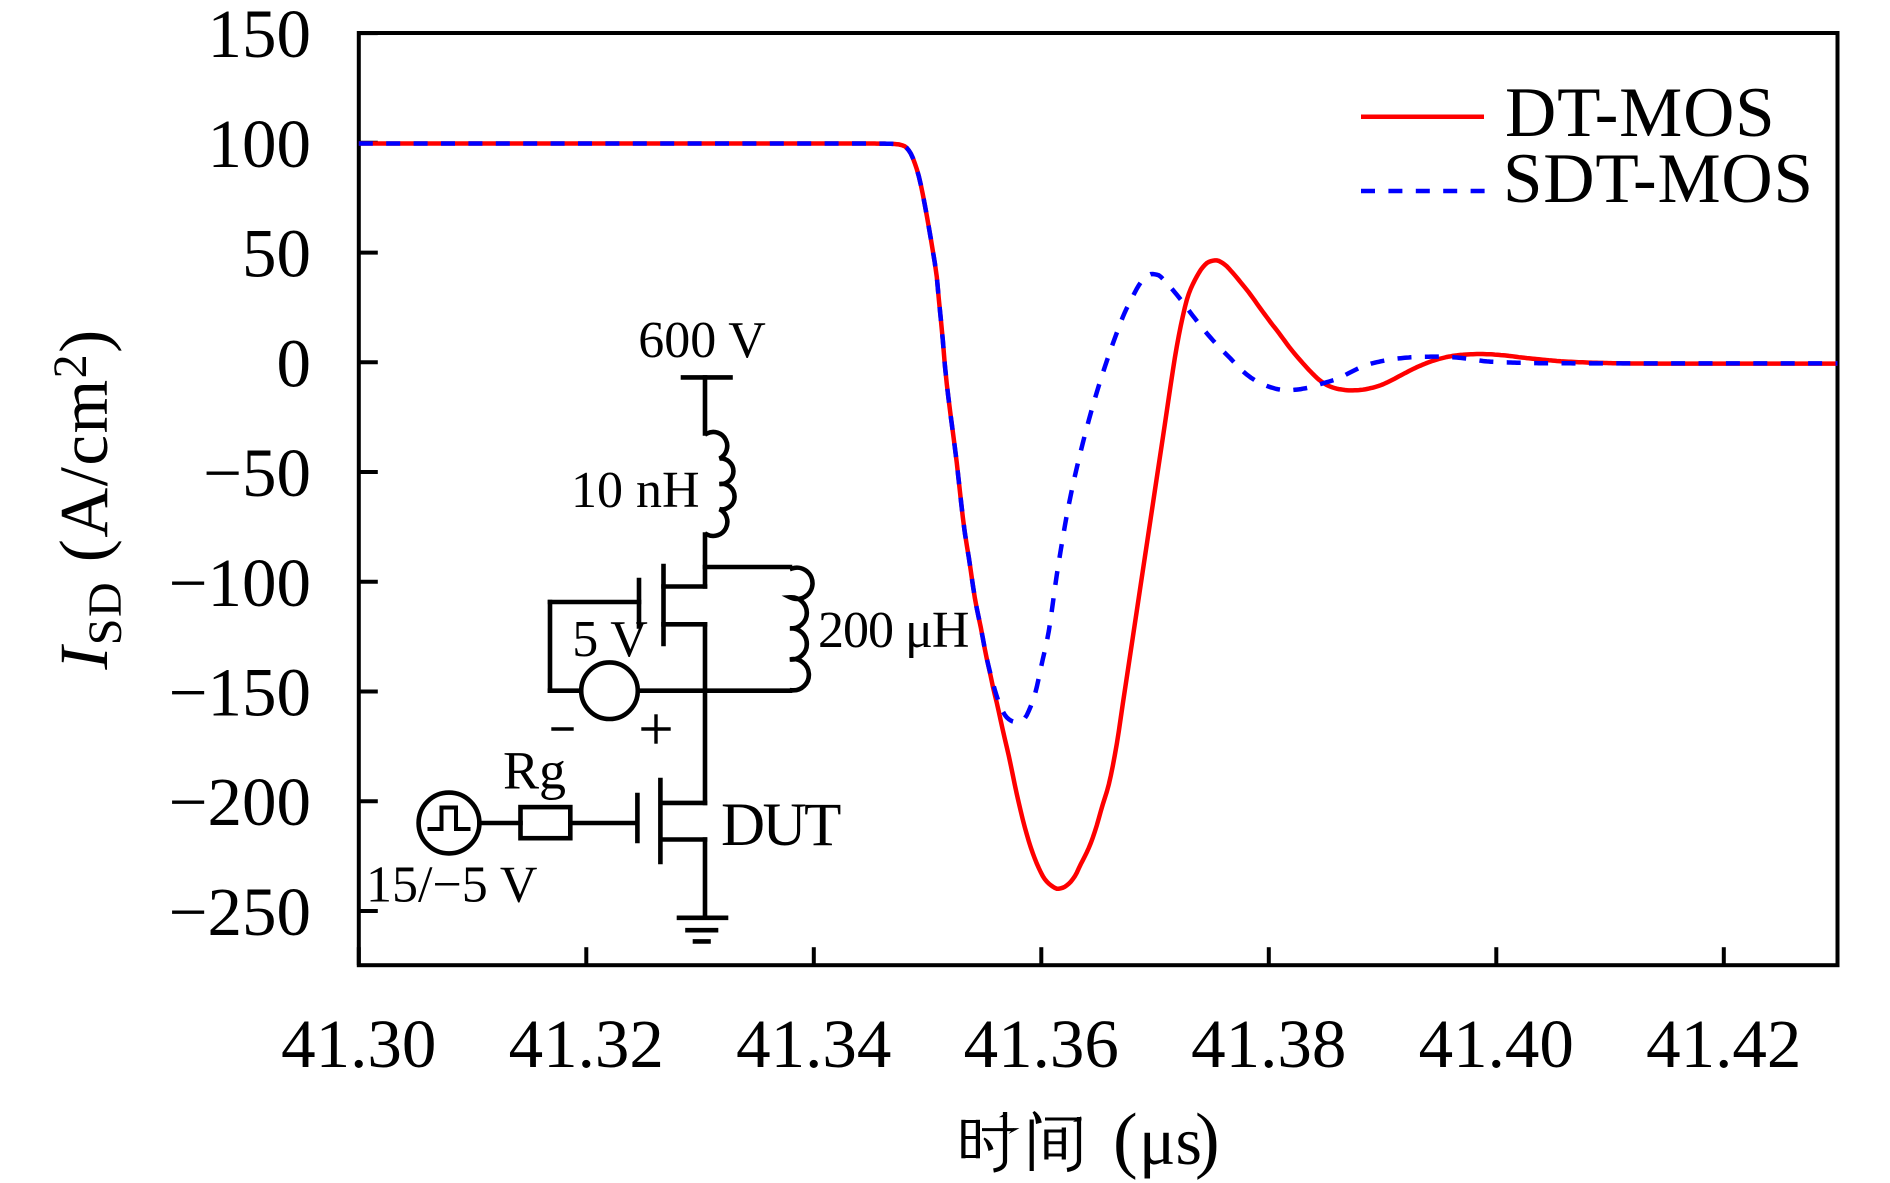 The height and width of the screenshot is (1183, 1890). Describe the element at coordinates (257, 473) in the screenshot. I see `svg-text: −50` at that location.